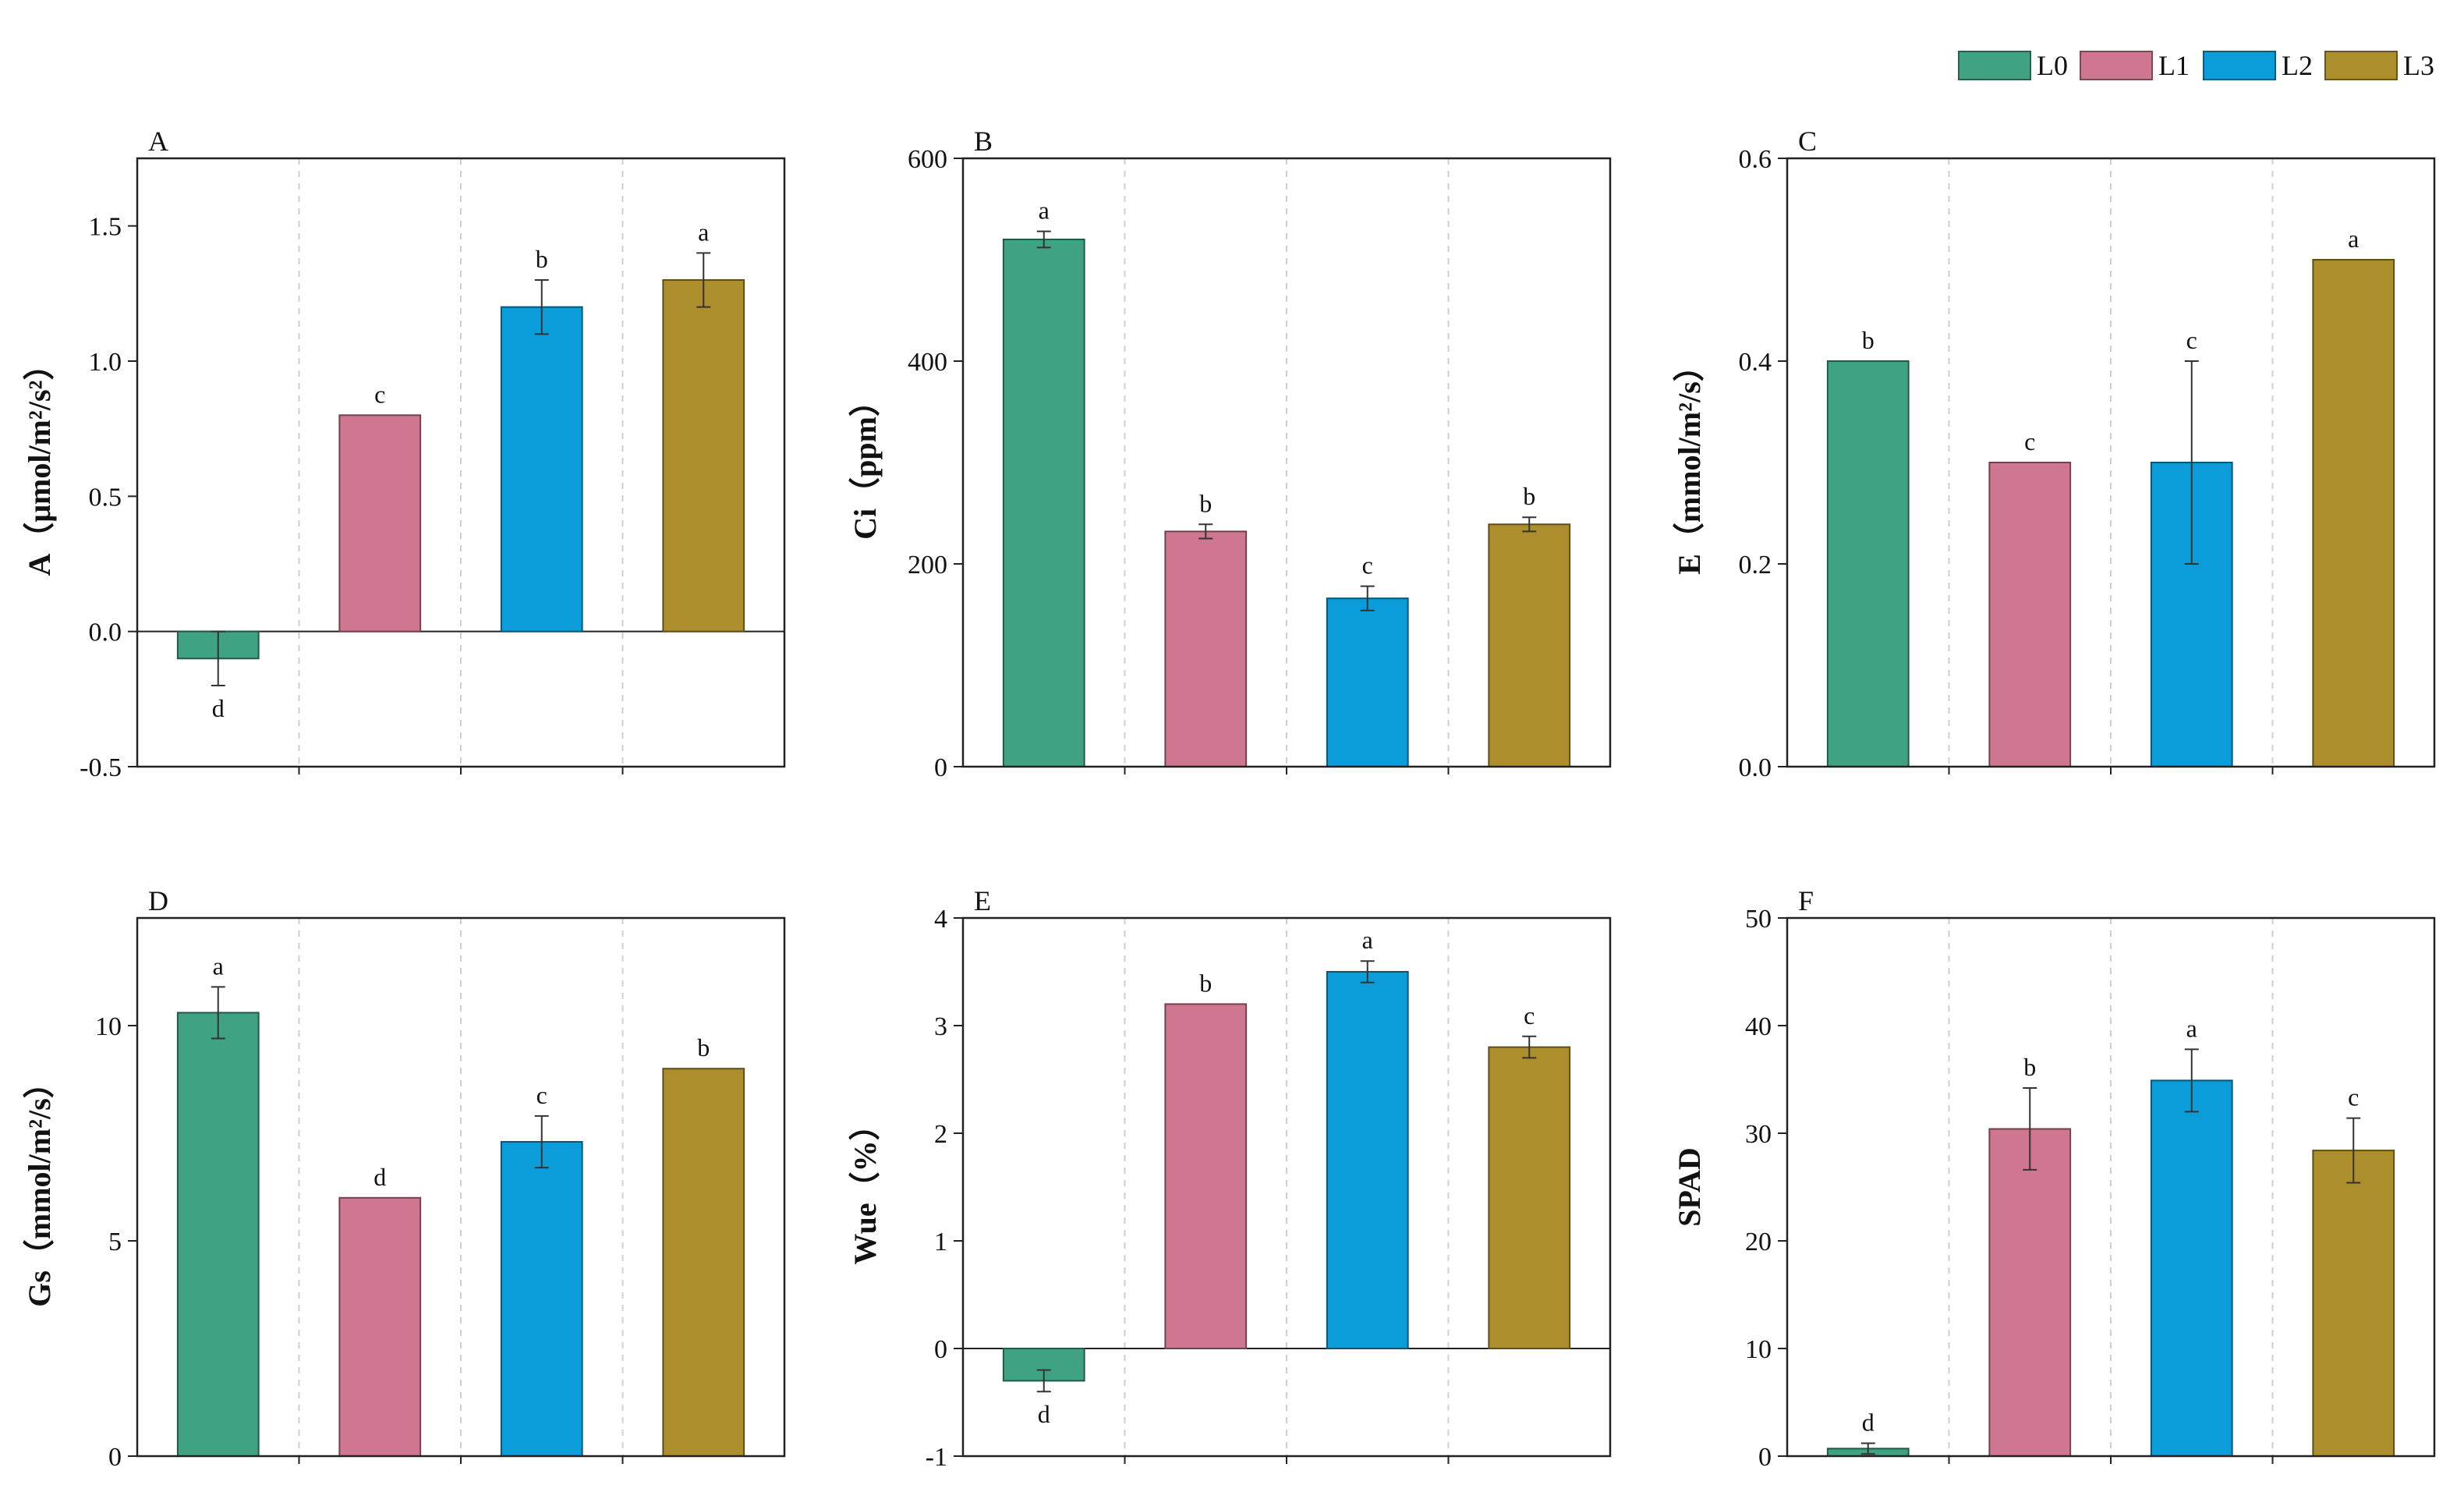 This screenshot has height=1492, width=2464. I want to click on panel-b-sig-l1: b, so click(1205, 503).